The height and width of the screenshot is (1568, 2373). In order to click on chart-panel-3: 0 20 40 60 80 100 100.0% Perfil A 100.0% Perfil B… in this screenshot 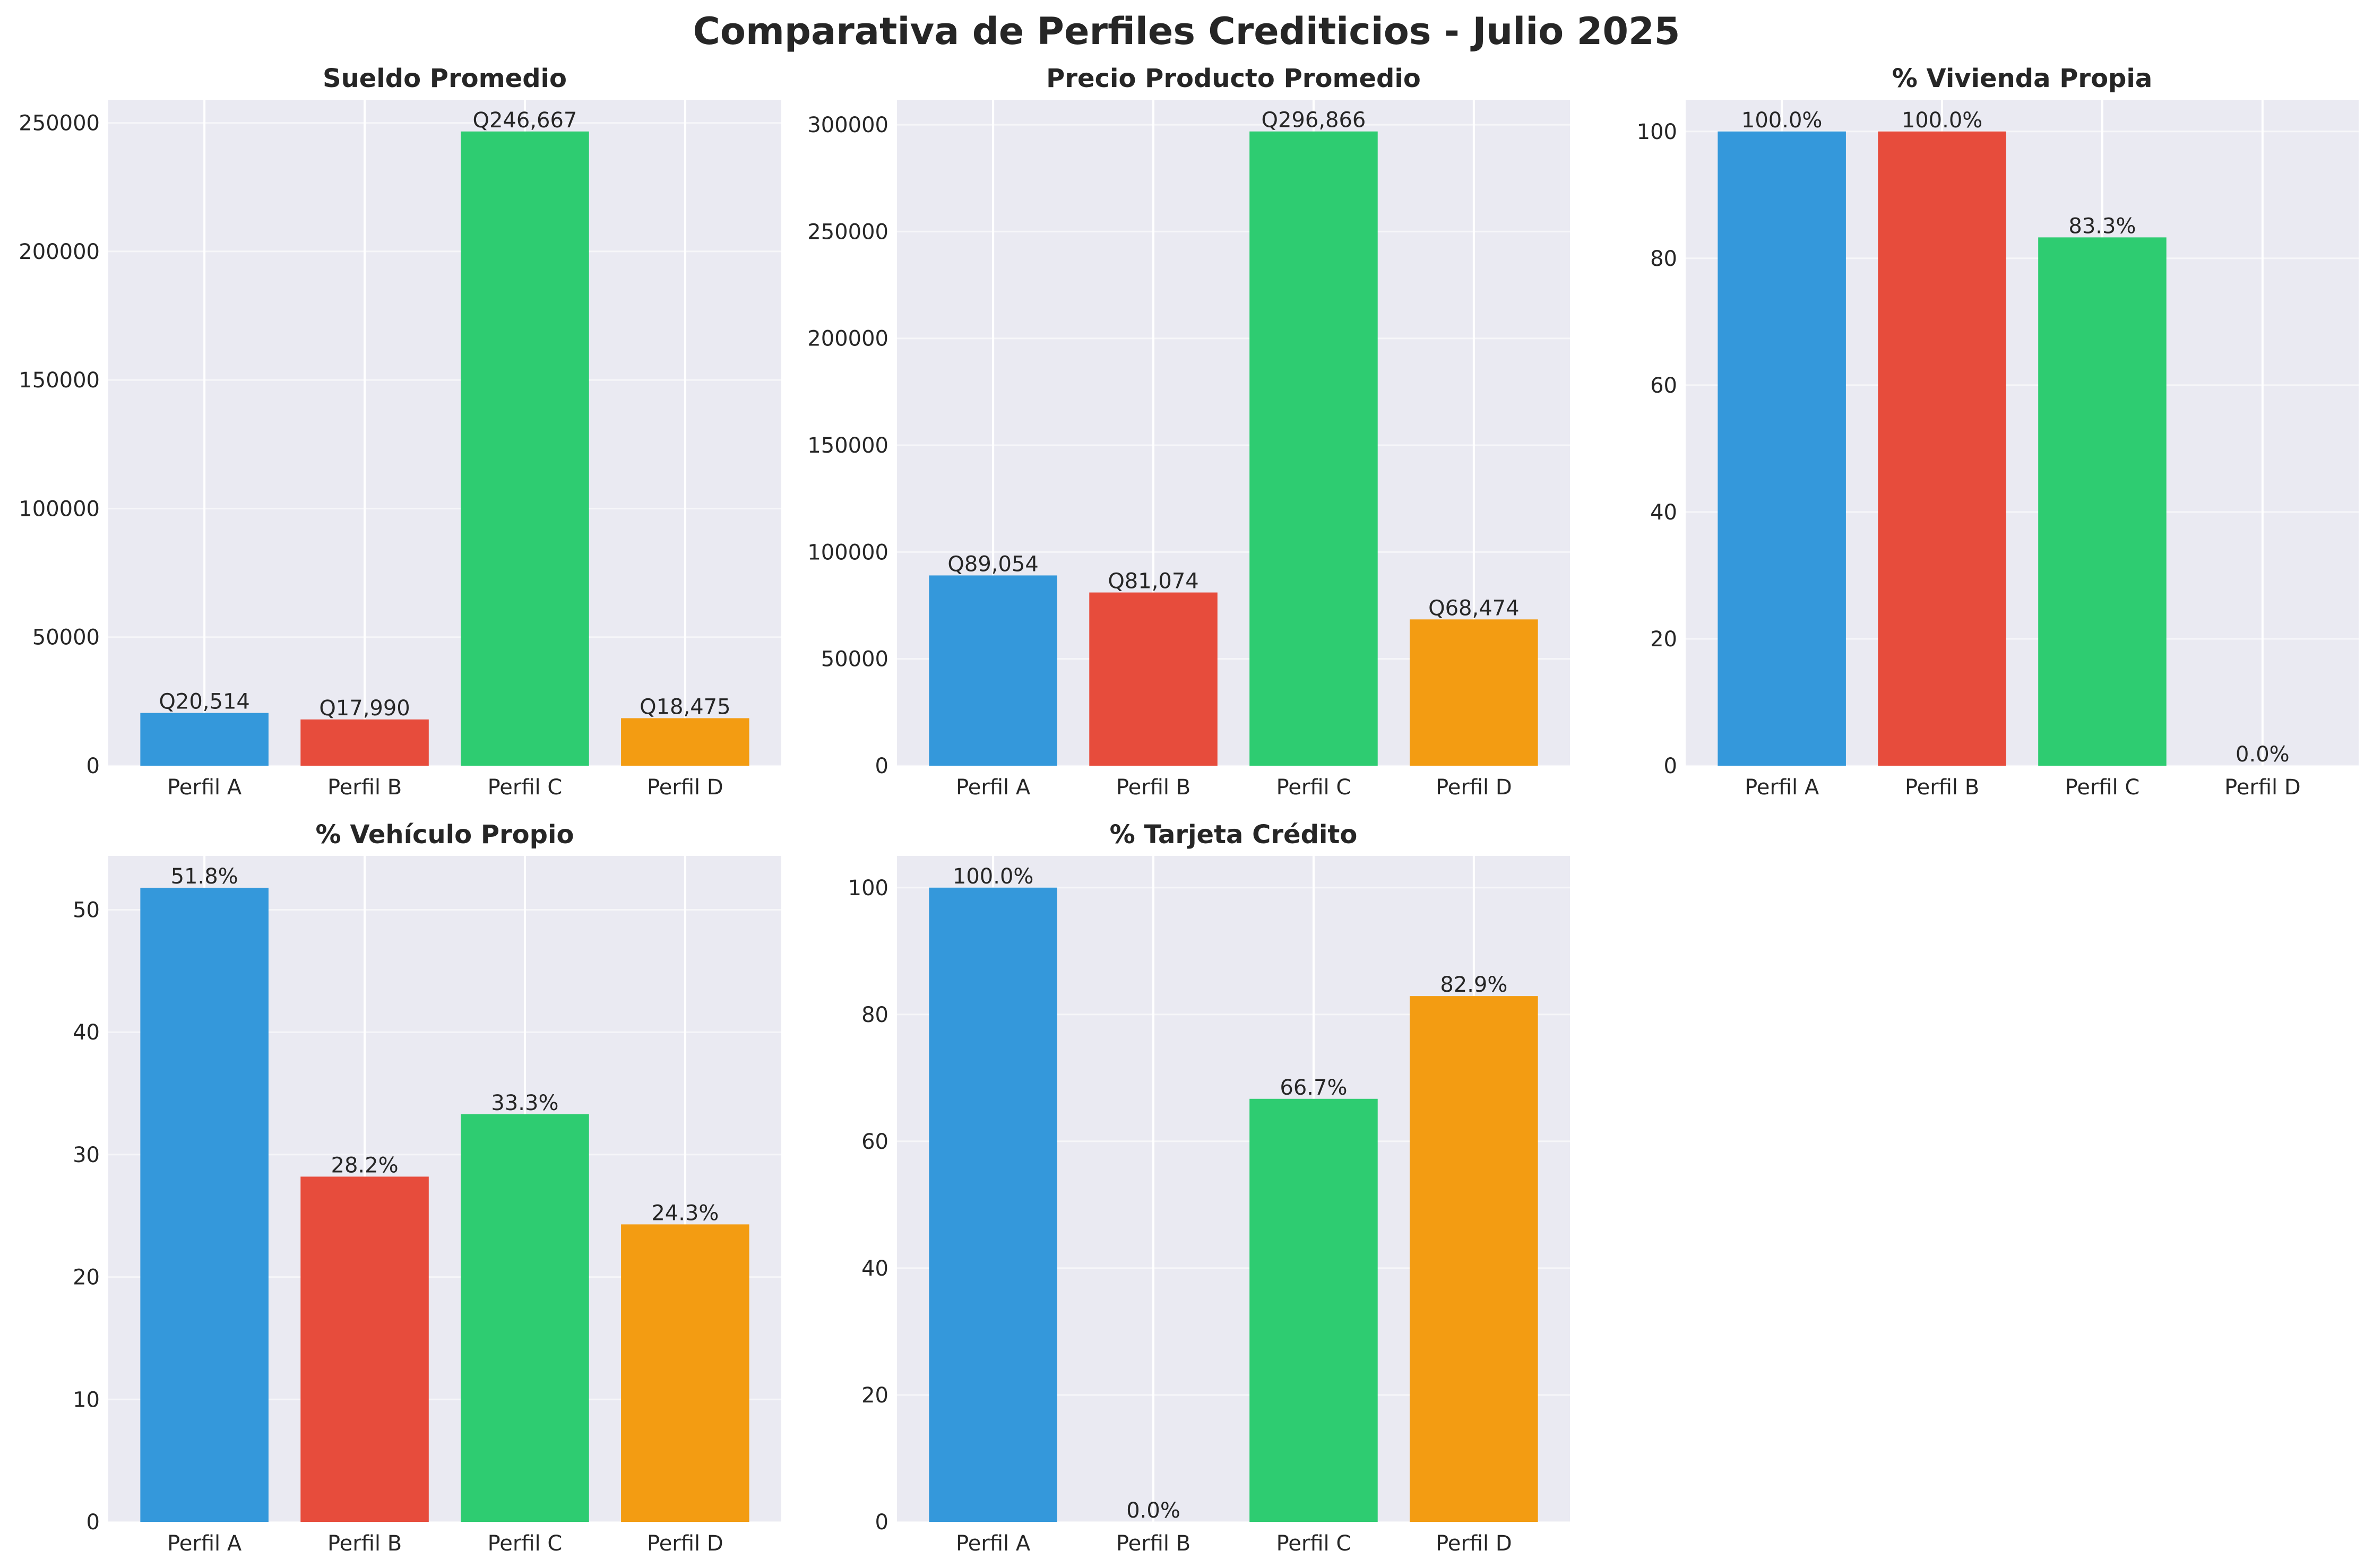, I will do `click(1998, 432)`.